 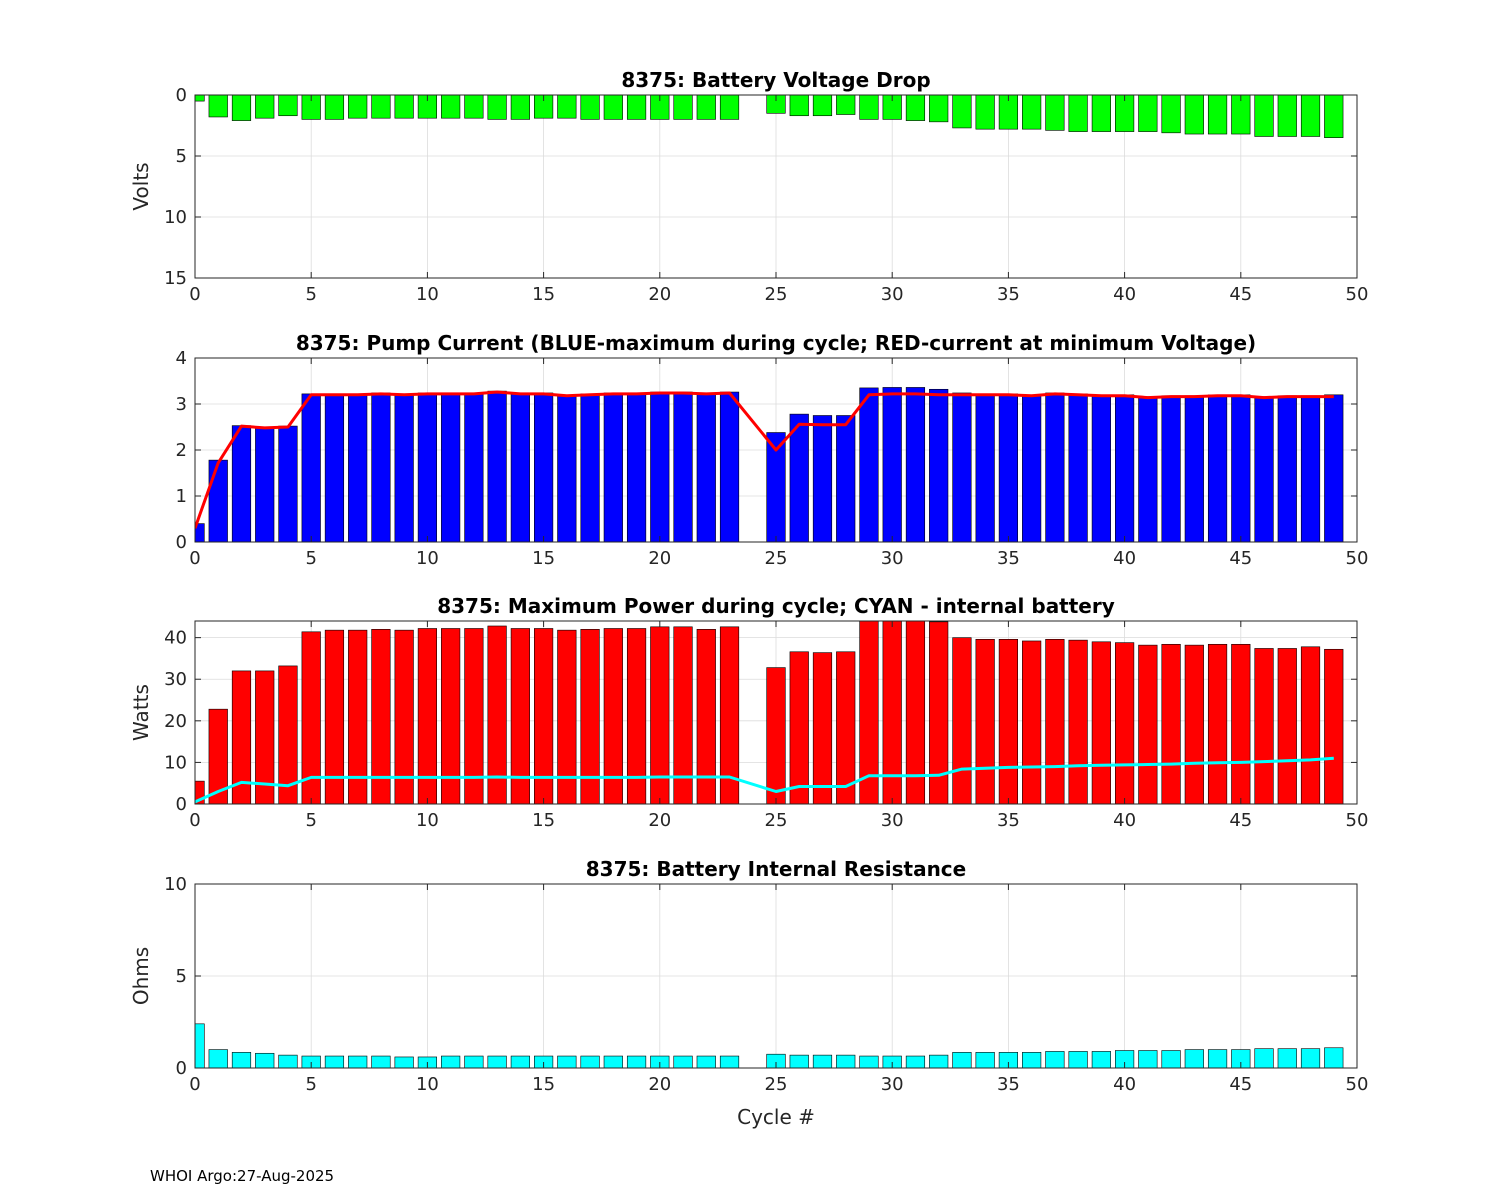 I want to click on y-tick-label: 40, so click(x=175, y=638).